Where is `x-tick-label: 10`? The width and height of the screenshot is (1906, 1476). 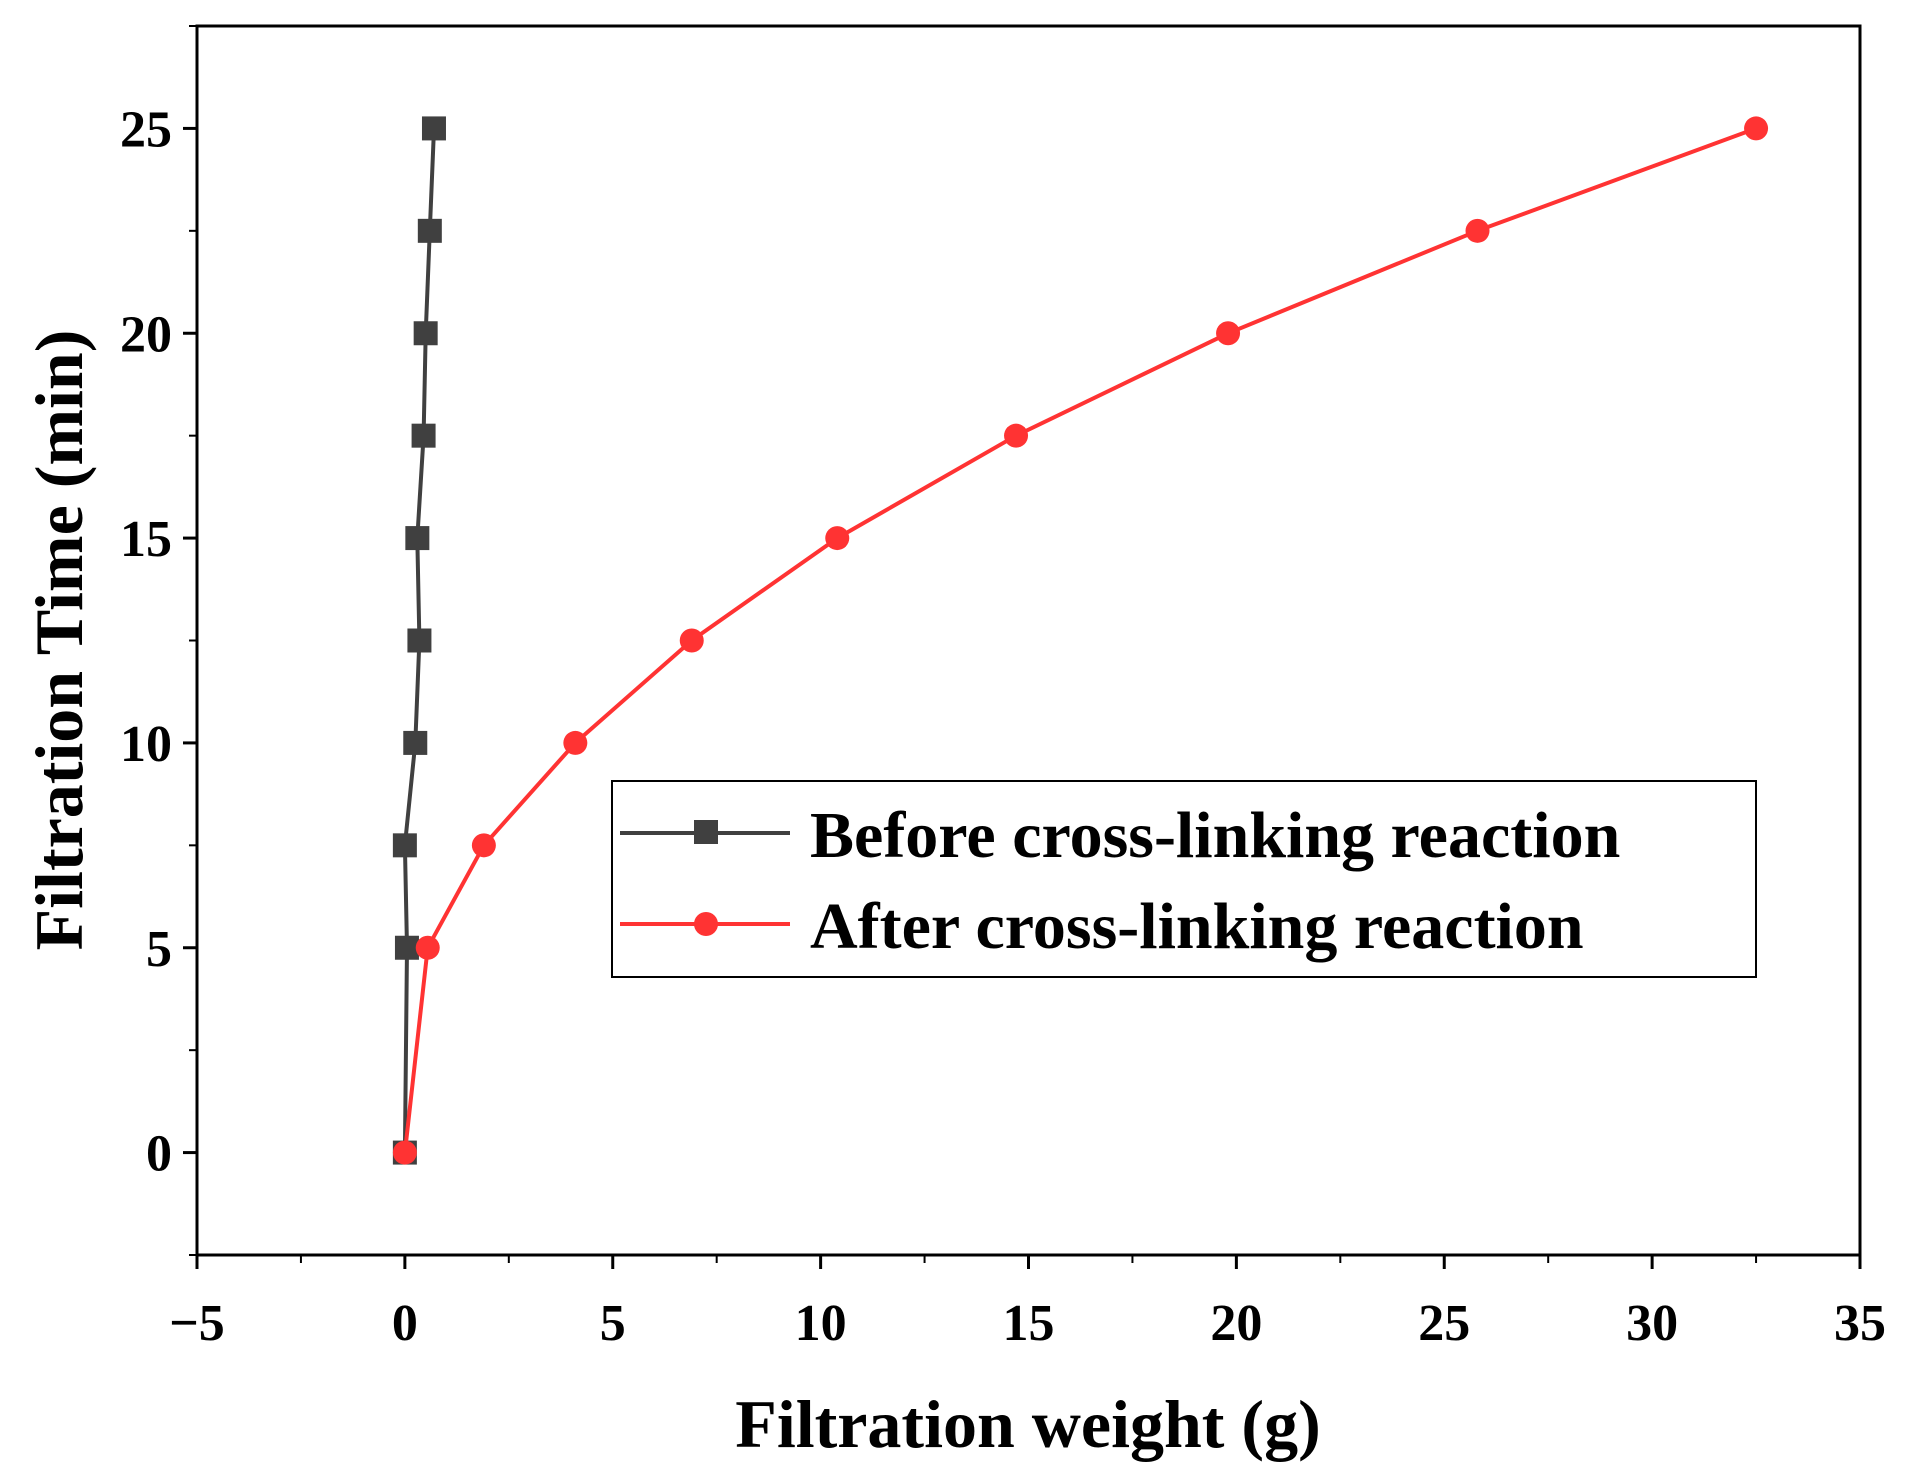 x-tick-label: 10 is located at coordinates (821, 1323).